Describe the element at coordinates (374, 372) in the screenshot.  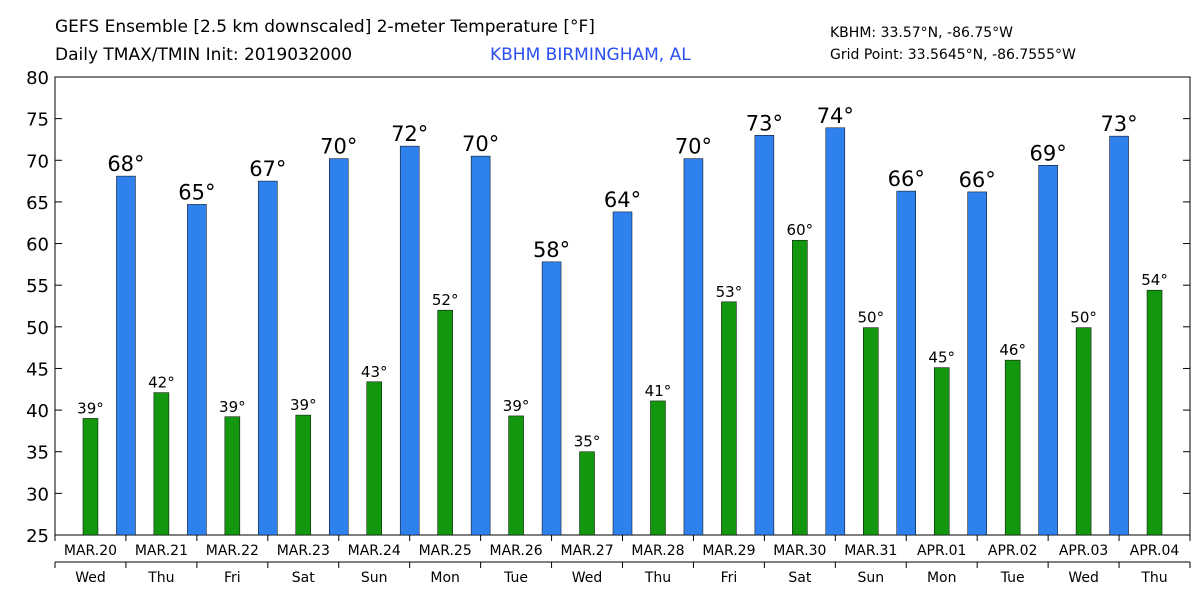
I see `data-label: 43°` at that location.